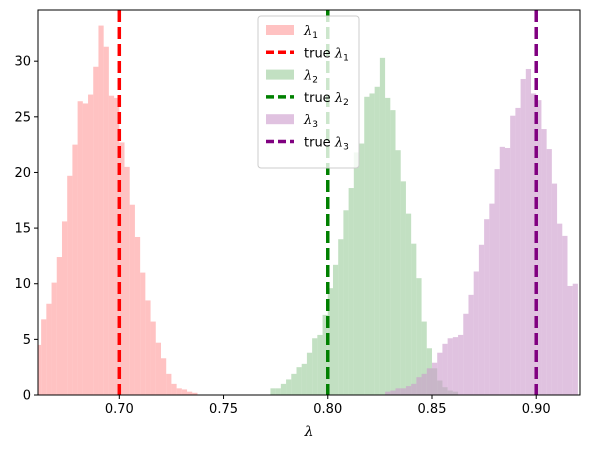  What do you see at coordinates (326, 99) in the screenshot?
I see `legend-entry-label: true λ2` at bounding box center [326, 99].